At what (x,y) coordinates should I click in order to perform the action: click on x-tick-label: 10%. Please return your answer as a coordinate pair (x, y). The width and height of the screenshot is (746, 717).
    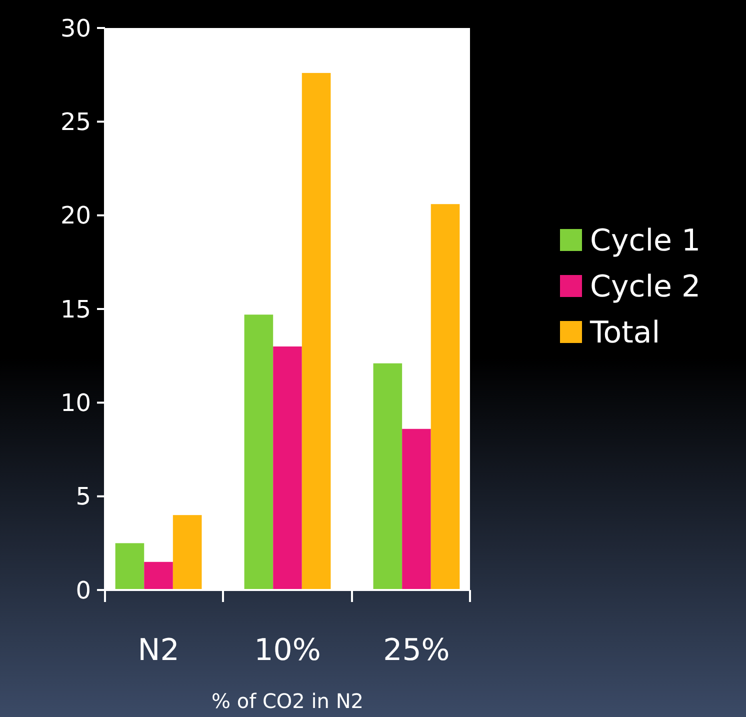
    Looking at the image, I should click on (287, 650).